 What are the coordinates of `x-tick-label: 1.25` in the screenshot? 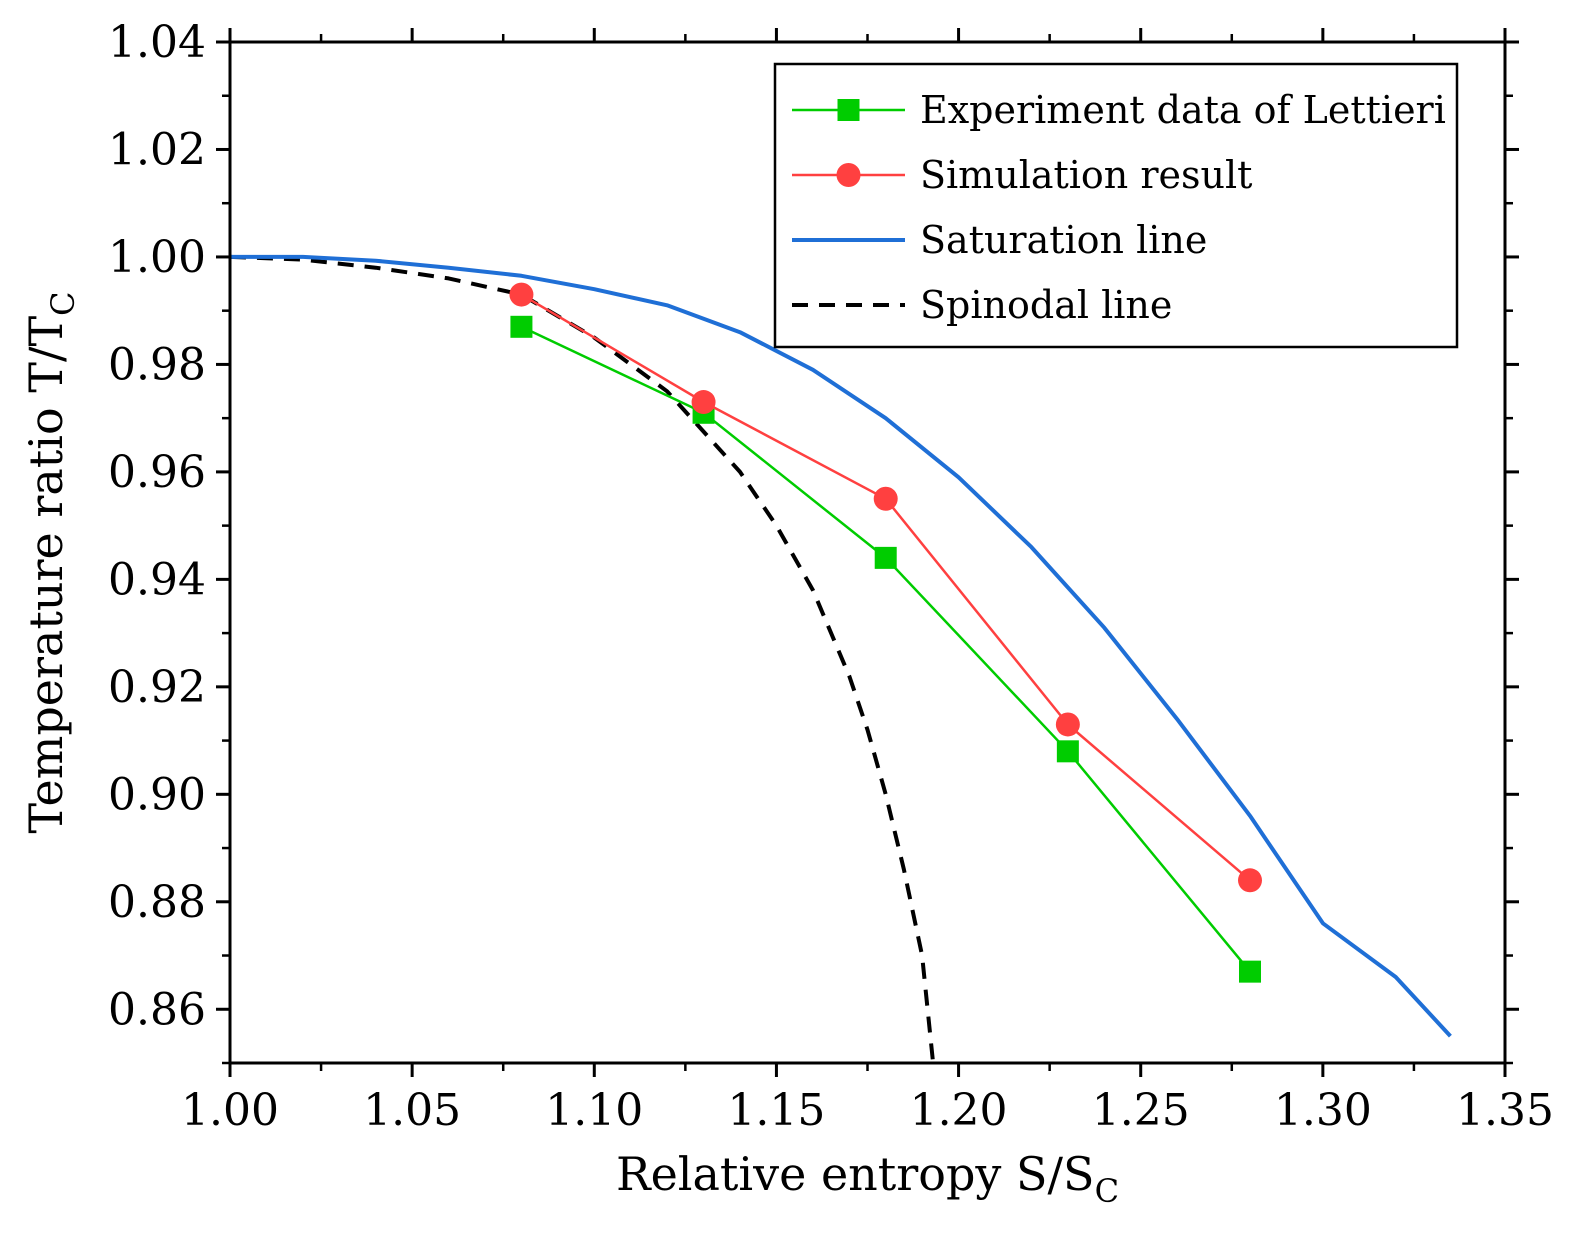 It's located at (1141, 1110).